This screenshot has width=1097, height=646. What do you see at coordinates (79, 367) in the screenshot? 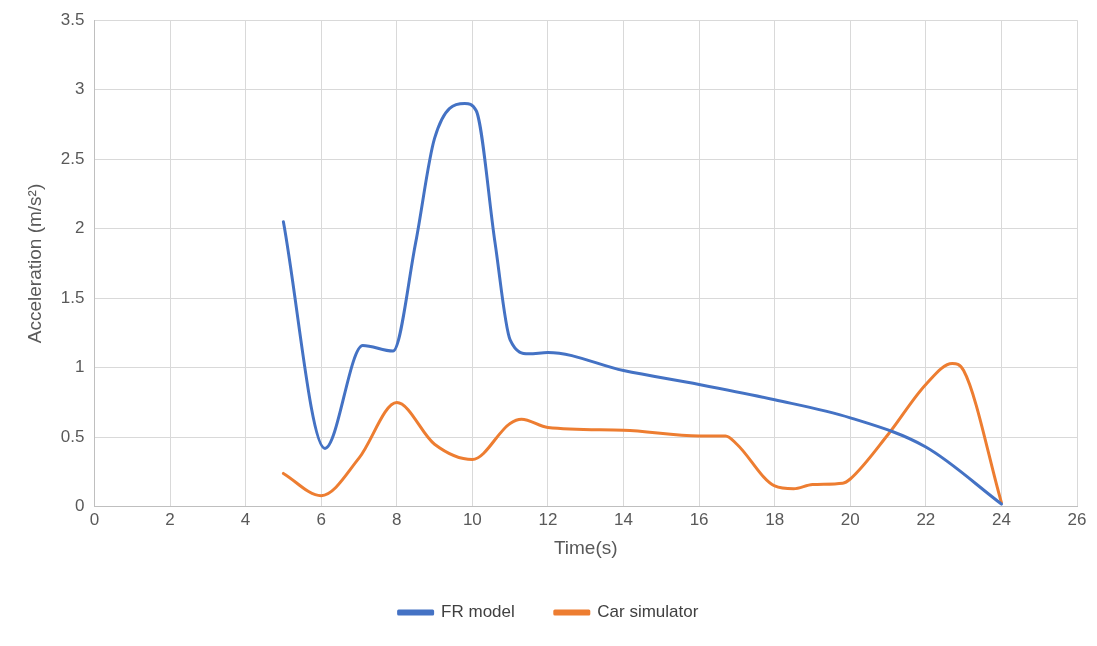
I see `y-tick-label: 1` at bounding box center [79, 367].